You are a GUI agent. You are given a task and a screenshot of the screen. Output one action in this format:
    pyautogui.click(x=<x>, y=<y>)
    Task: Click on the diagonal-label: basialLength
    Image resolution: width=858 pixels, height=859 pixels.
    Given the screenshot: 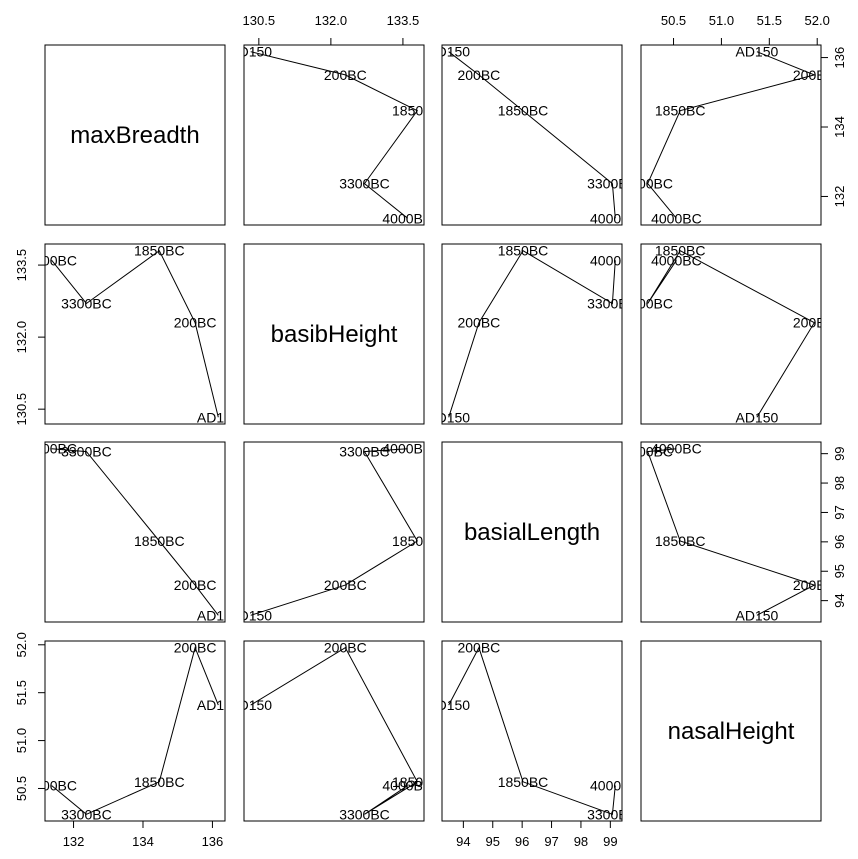 What is the action you would take?
    pyautogui.click(x=532, y=532)
    